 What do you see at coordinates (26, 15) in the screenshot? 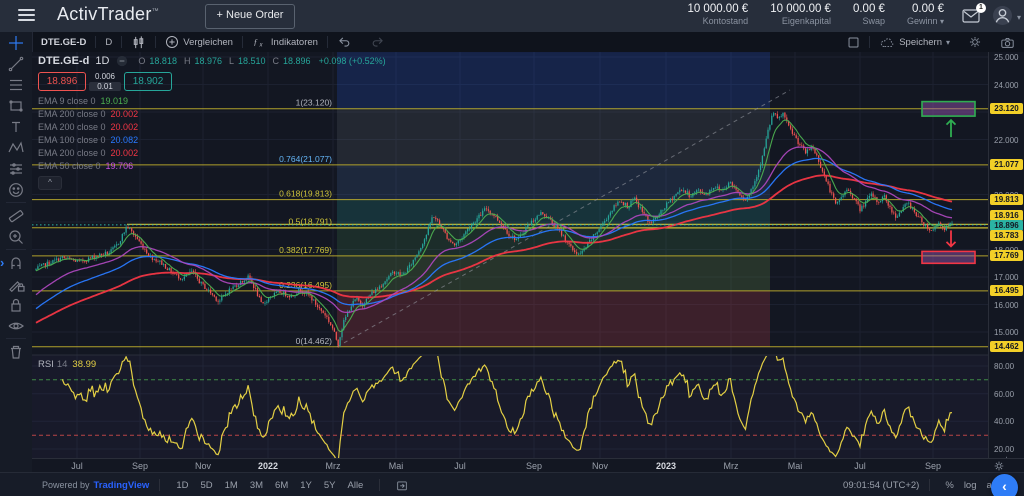
I see `main-menu-button` at bounding box center [26, 15].